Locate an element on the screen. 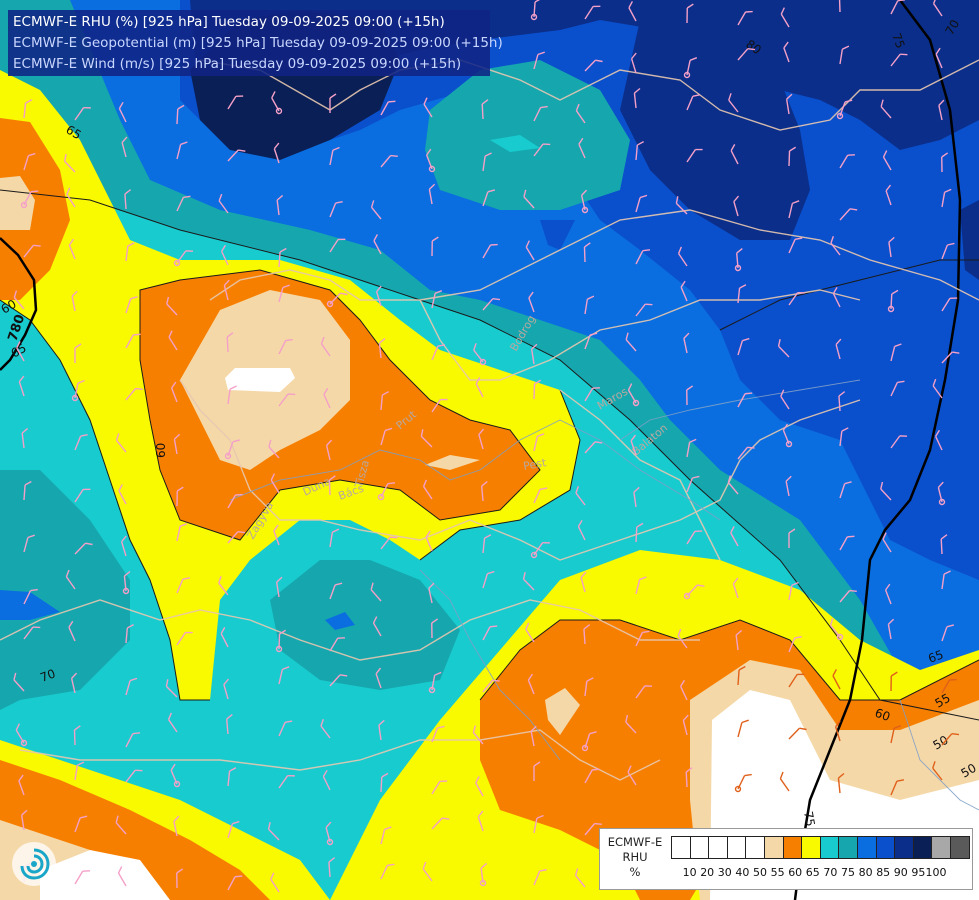 Image resolution: width=979 pixels, height=900 pixels. contour-label: 70 is located at coordinates (952, 27).